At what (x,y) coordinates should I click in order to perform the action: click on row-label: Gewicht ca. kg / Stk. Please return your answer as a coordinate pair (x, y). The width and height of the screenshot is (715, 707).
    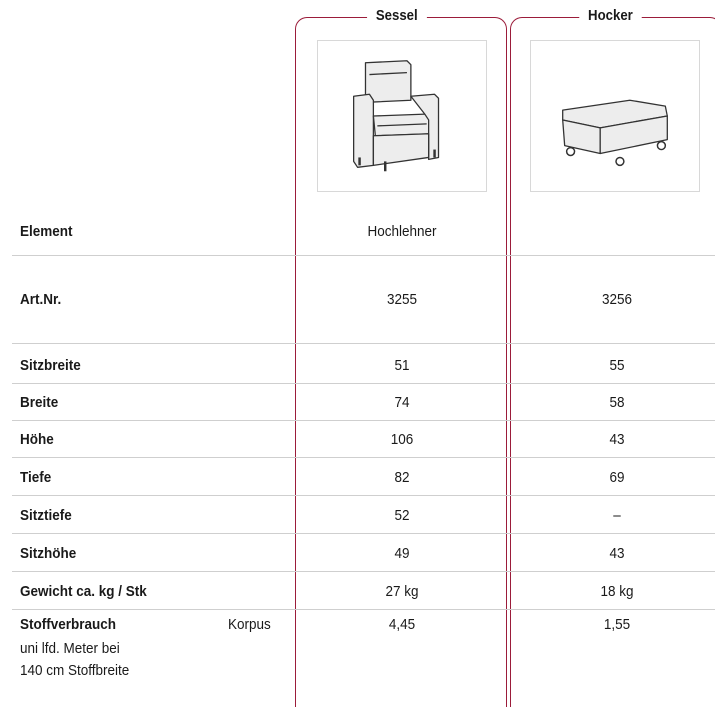
    Looking at the image, I should click on (83, 591).